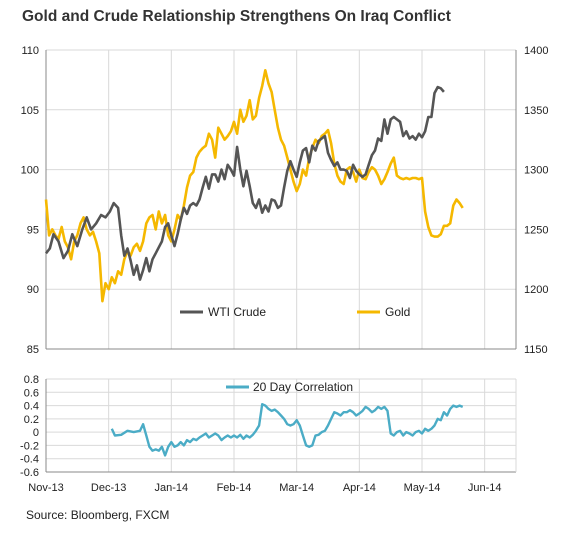 Image resolution: width=573 pixels, height=541 pixels. I want to click on bottom-axis-tick-label: -0.4, so click(29, 460).